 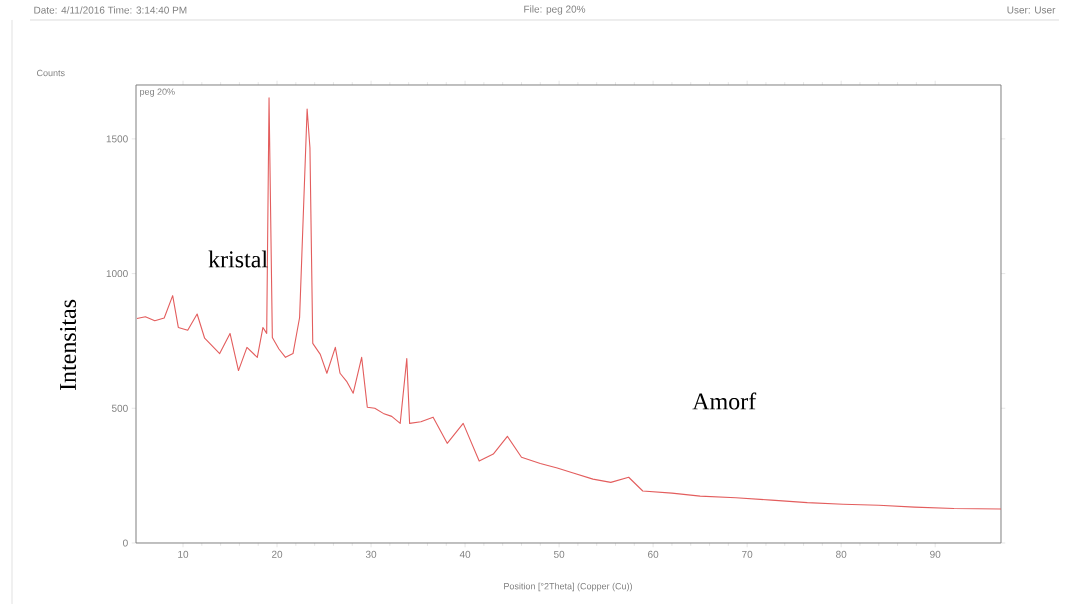 What do you see at coordinates (125, 543) in the screenshot?
I see `y-tick-label: 0` at bounding box center [125, 543].